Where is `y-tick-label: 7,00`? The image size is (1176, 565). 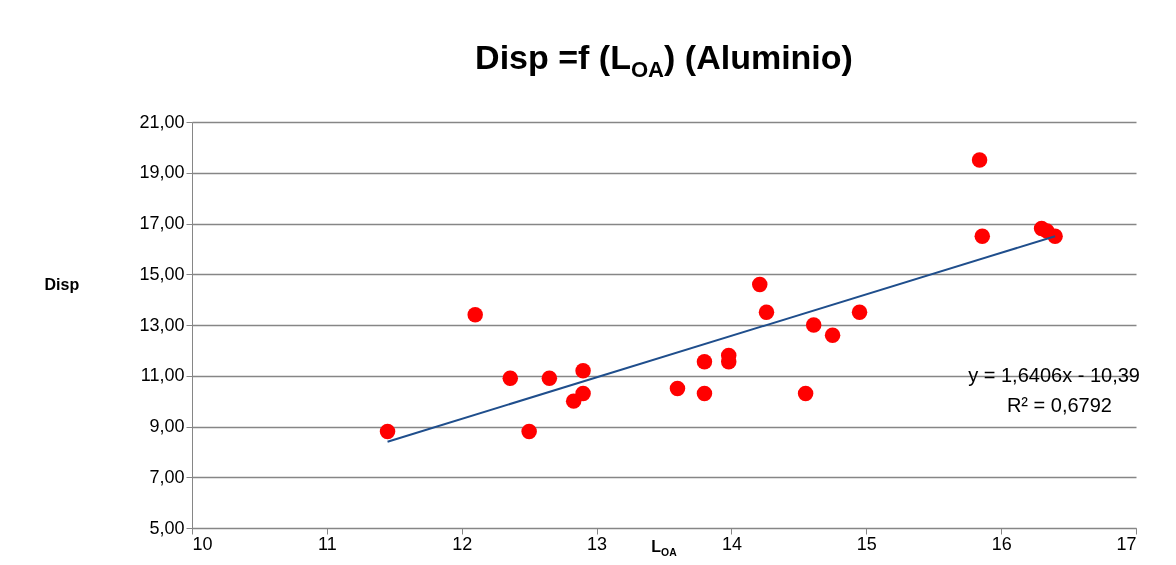 y-tick-label: 7,00 is located at coordinates (167, 476).